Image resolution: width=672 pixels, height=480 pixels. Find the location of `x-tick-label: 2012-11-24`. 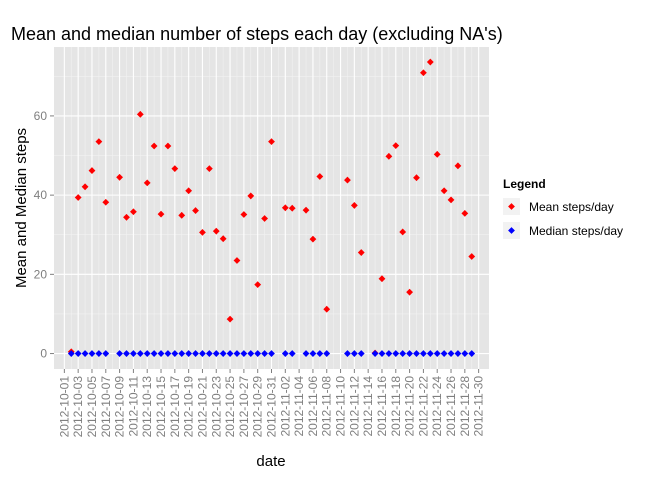

x-tick-label: 2012-11-24 is located at coordinates (437, 406).